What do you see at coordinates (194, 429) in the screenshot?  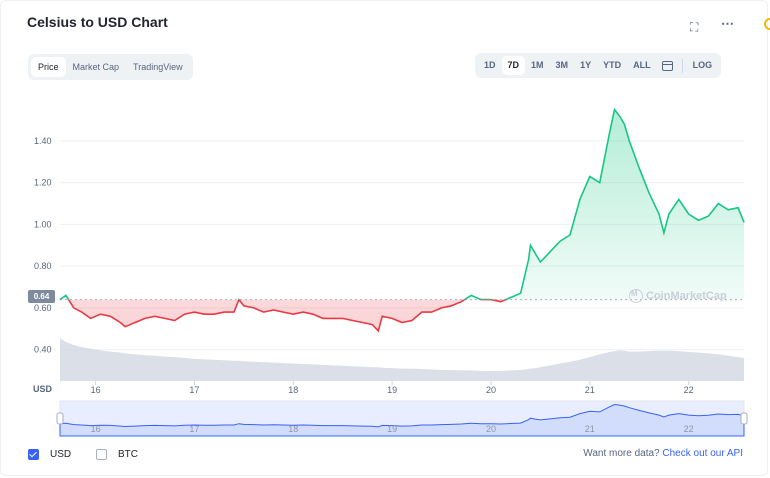 I see `navigator-label: 17` at bounding box center [194, 429].